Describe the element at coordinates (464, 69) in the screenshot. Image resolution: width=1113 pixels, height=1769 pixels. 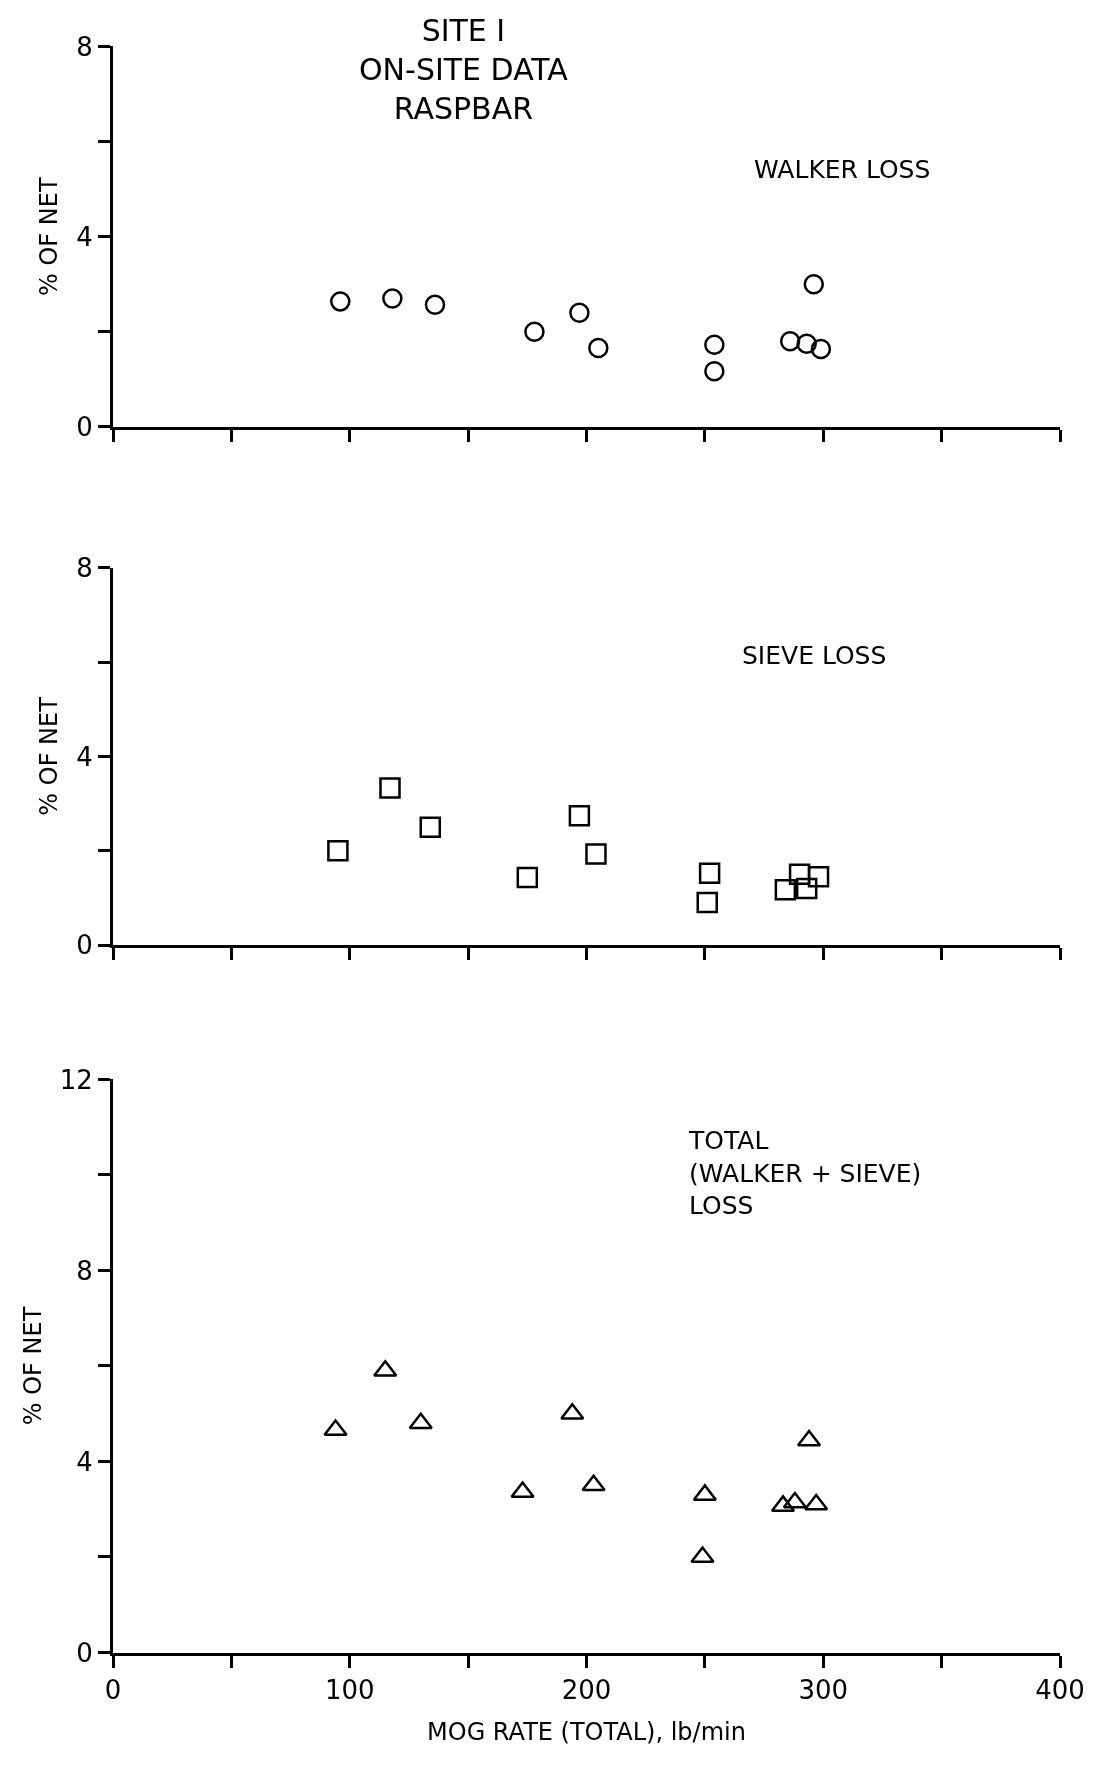
I see `chart-title: SITE I ON-SITE DATA RASPBAR` at that location.